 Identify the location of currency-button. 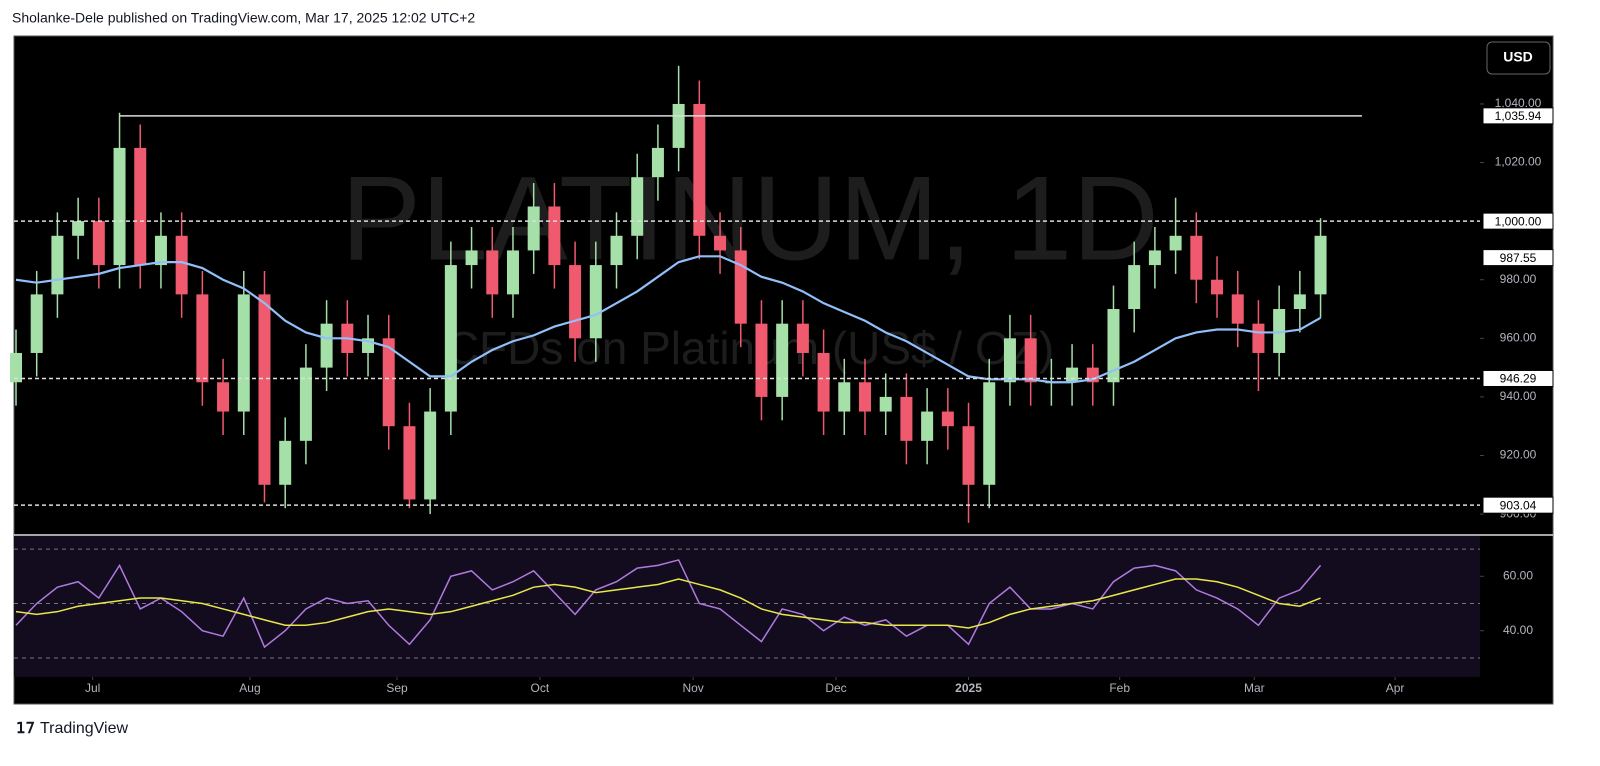
(1518, 58).